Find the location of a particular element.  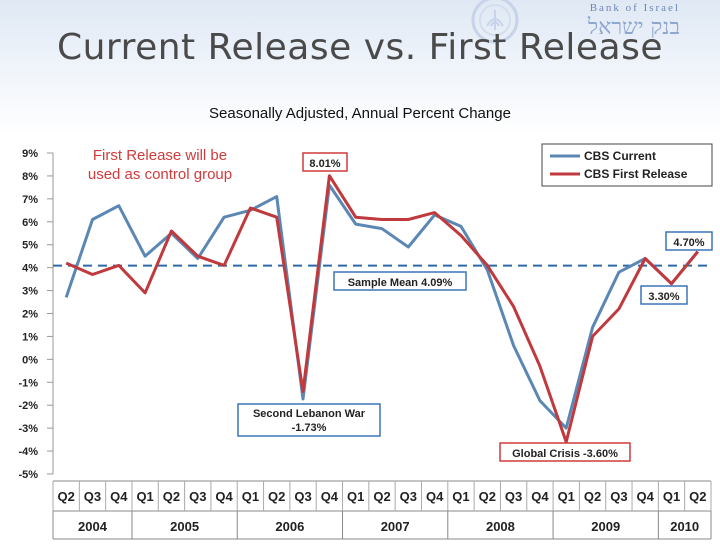

annotation-mean: Sample Mean 4.09% is located at coordinates (400, 281).